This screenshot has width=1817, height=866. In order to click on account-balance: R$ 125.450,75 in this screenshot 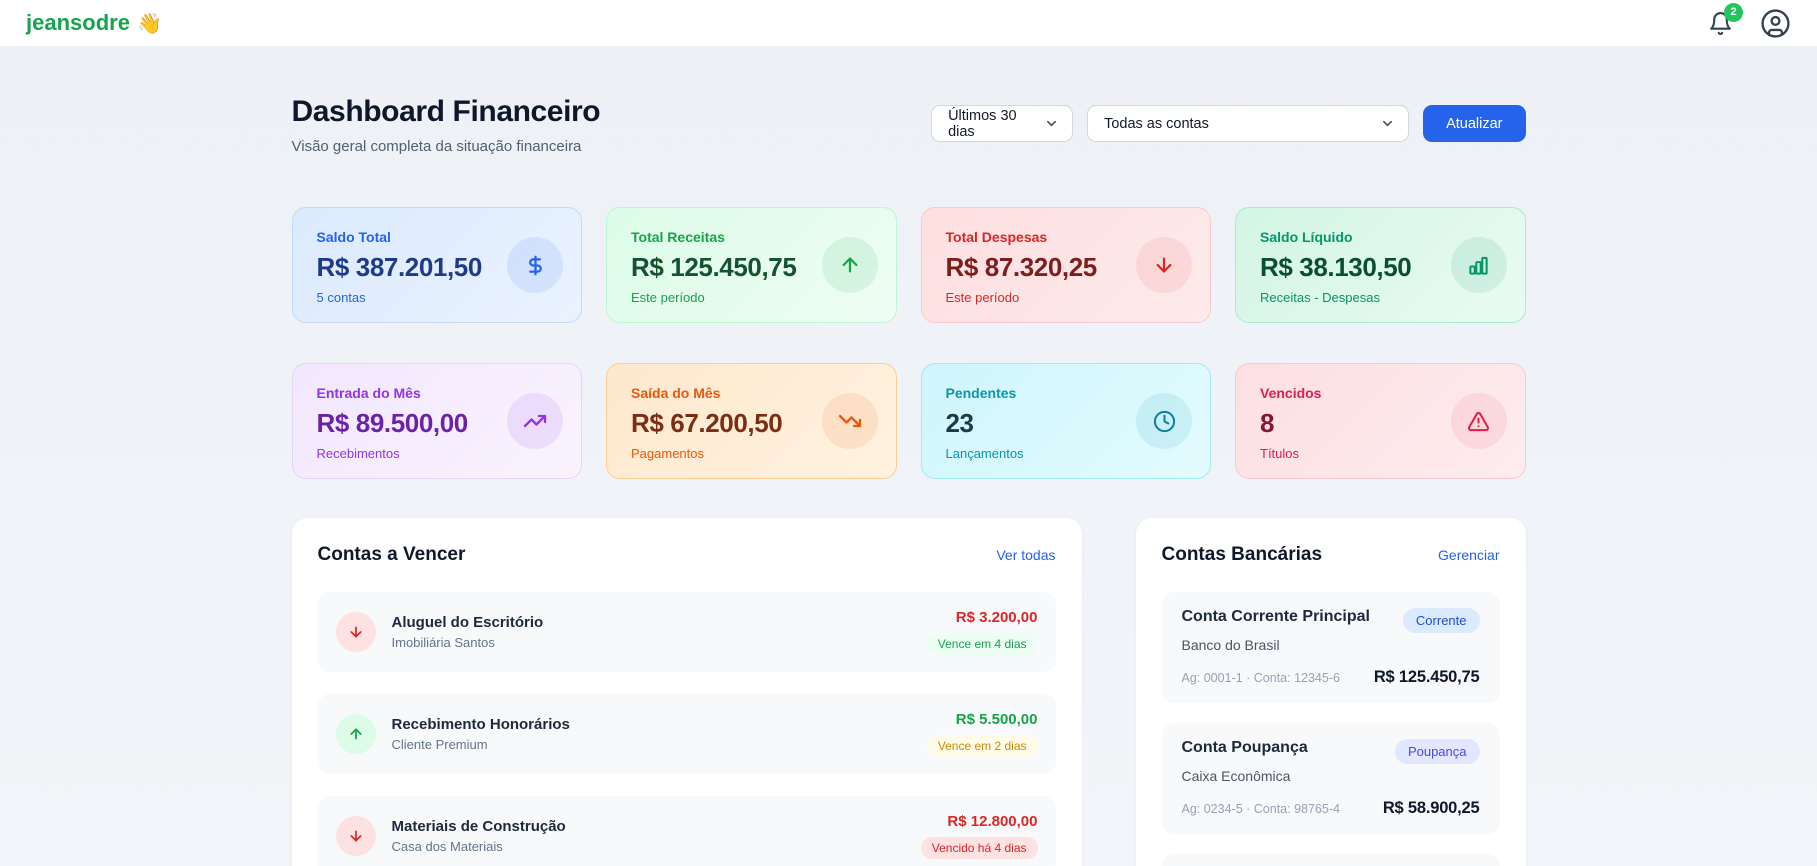, I will do `click(1426, 677)`.